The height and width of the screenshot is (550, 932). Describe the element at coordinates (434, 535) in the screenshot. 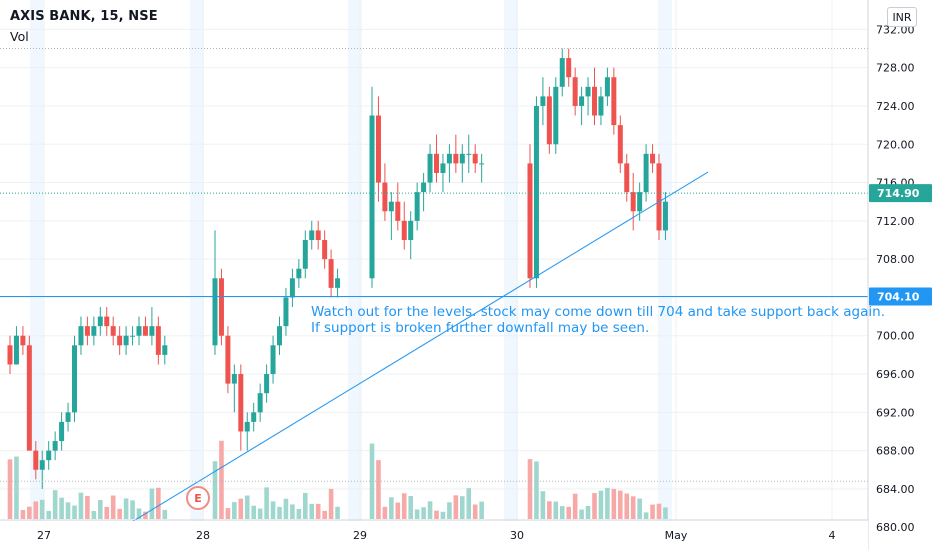

I see `time-axis-bg` at that location.